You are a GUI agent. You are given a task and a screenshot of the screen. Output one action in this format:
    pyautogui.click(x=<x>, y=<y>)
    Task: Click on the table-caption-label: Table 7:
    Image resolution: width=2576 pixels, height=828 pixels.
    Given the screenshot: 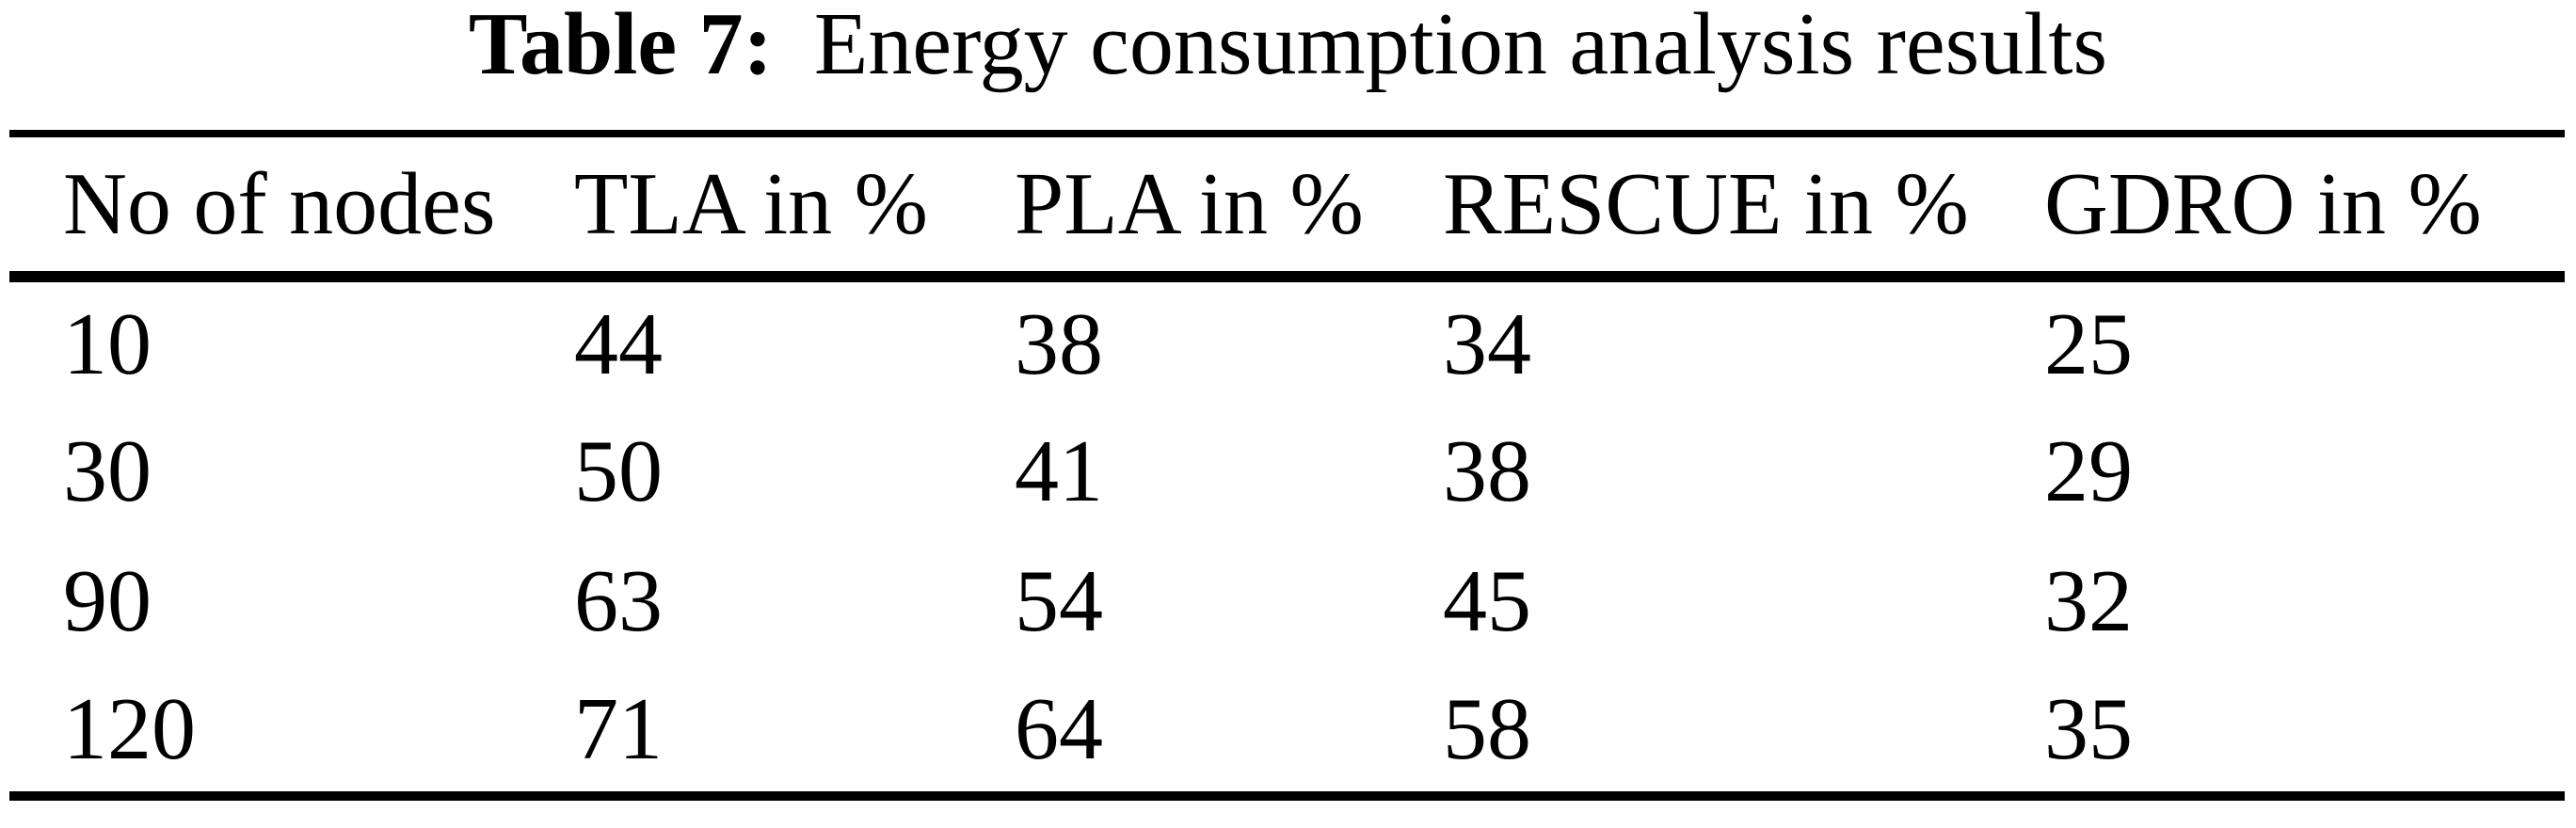 What is the action you would take?
    pyautogui.click(x=620, y=47)
    